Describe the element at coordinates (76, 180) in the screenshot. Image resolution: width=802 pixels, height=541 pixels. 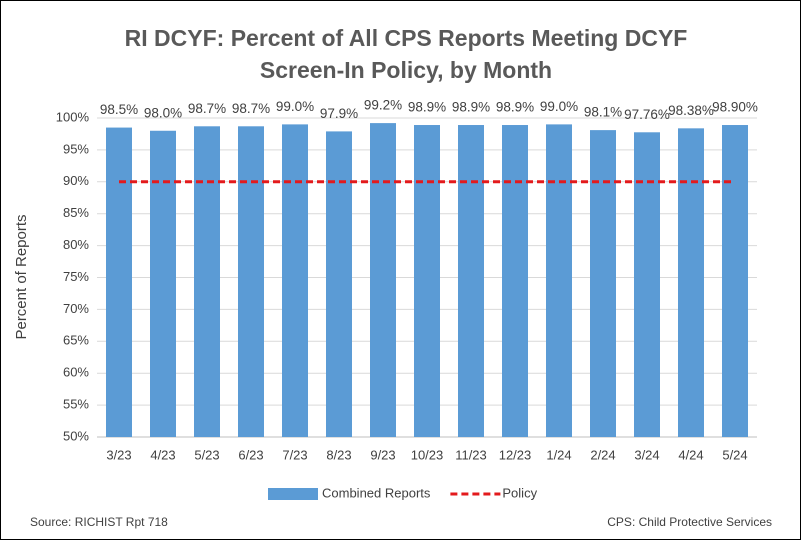
I see `y-tick-label: 90%` at that location.